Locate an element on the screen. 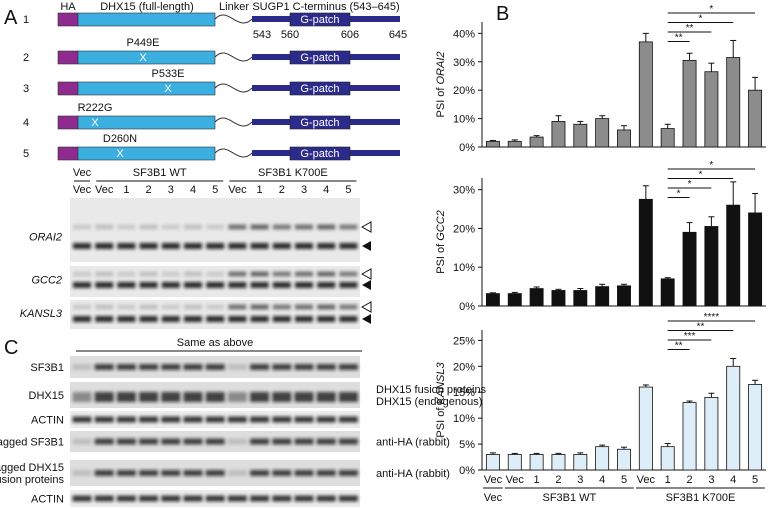 This screenshot has width=779, height=509. row-number: 1 is located at coordinates (26, 20).